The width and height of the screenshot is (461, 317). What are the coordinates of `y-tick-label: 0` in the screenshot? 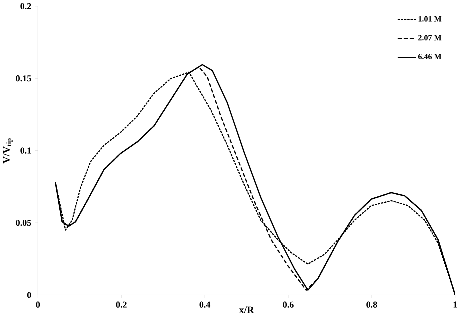 It's located at (29, 295).